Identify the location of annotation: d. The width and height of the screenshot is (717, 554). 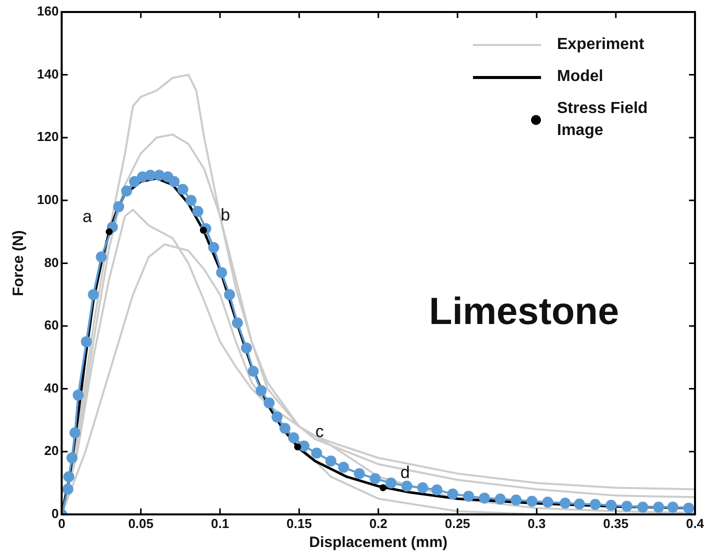
(405, 472).